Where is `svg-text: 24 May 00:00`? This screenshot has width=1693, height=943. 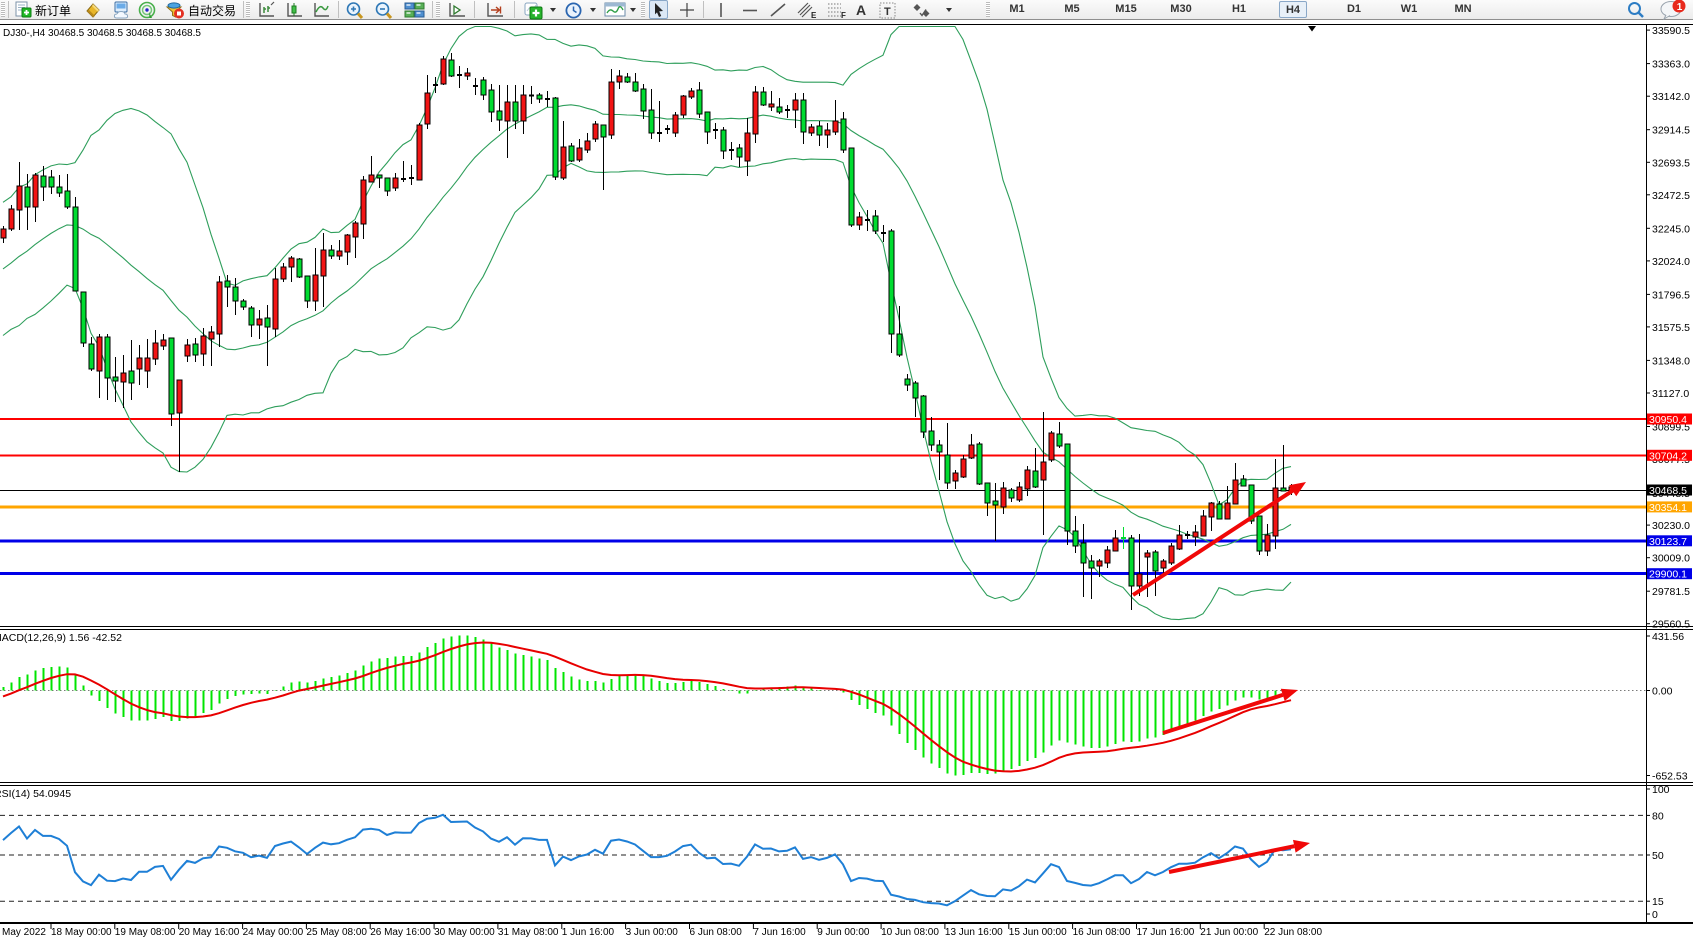
svg-text: 24 May 00:00 is located at coordinates (273, 932).